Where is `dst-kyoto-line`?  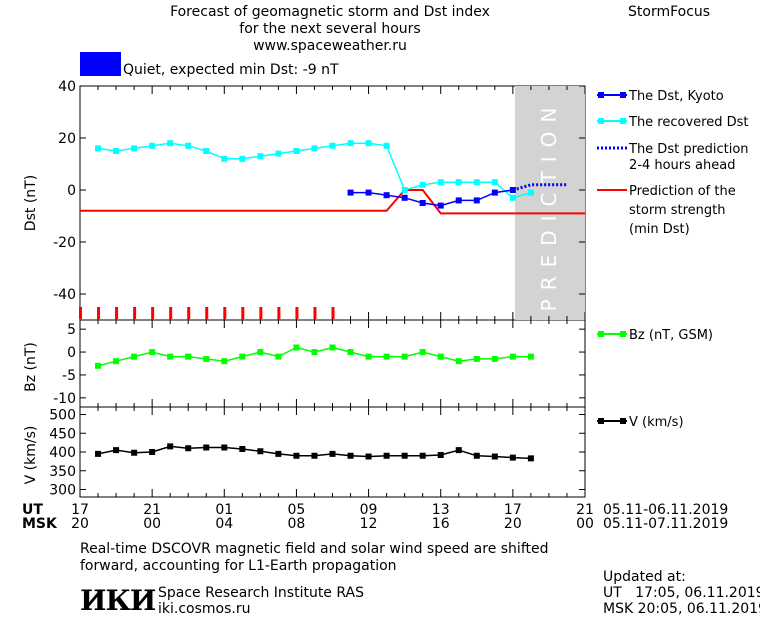
dst-kyoto-line is located at coordinates (432, 198).